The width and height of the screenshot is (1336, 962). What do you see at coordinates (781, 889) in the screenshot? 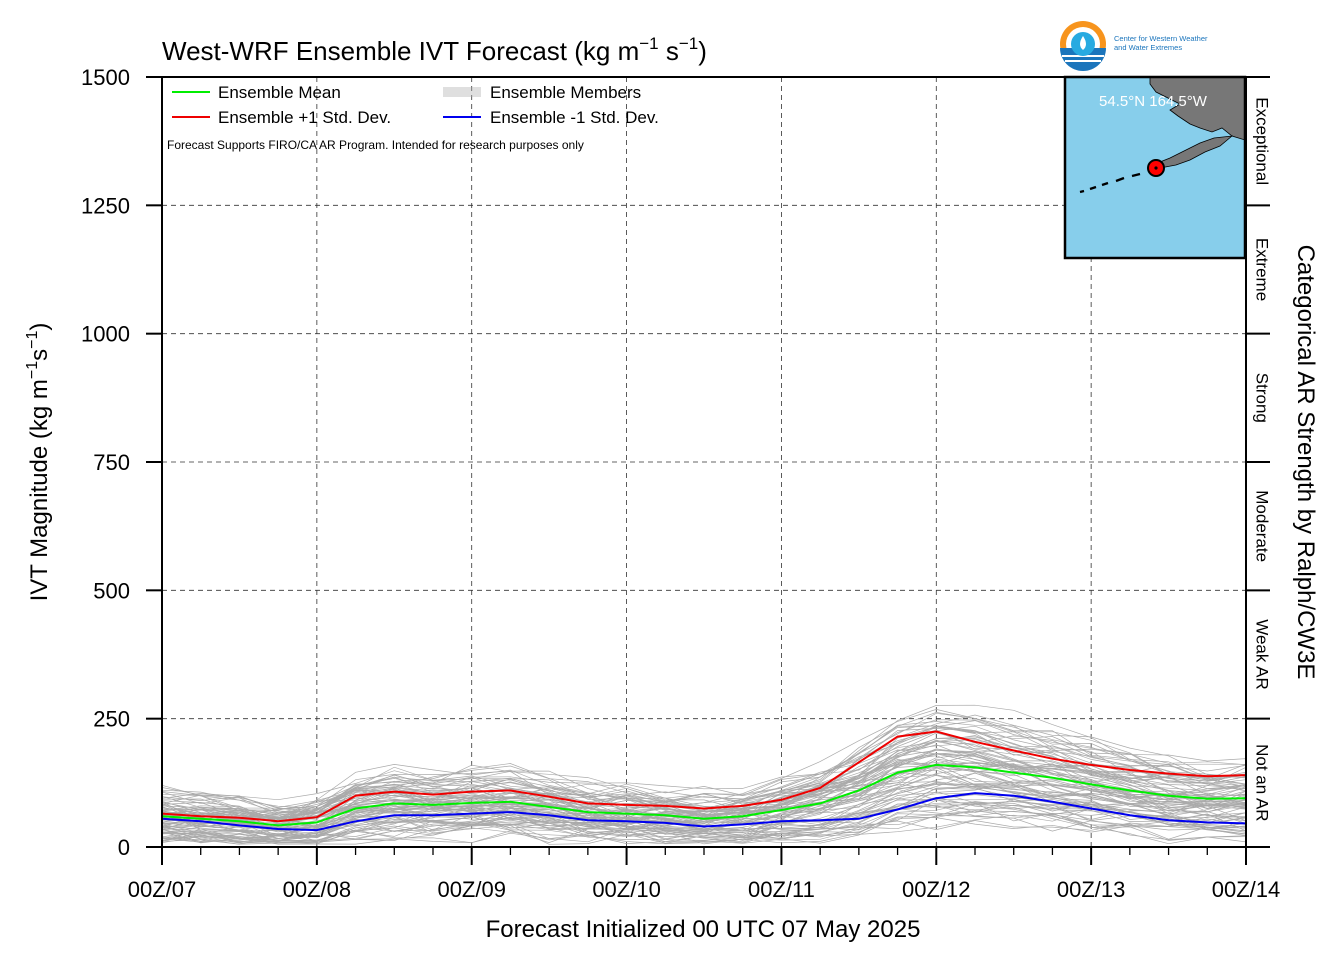
I see `x-tick-label: 00Z/11` at bounding box center [781, 889].